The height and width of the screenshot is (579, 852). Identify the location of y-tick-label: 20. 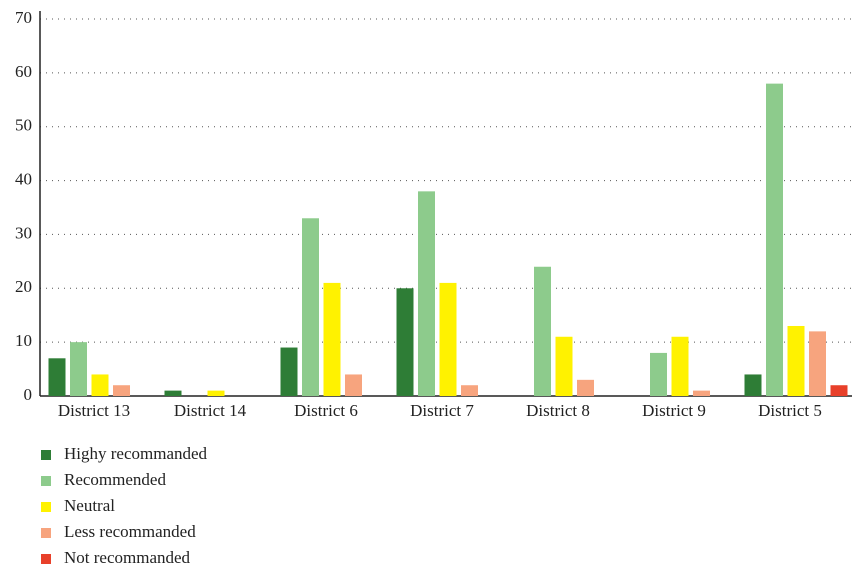
(23, 286).